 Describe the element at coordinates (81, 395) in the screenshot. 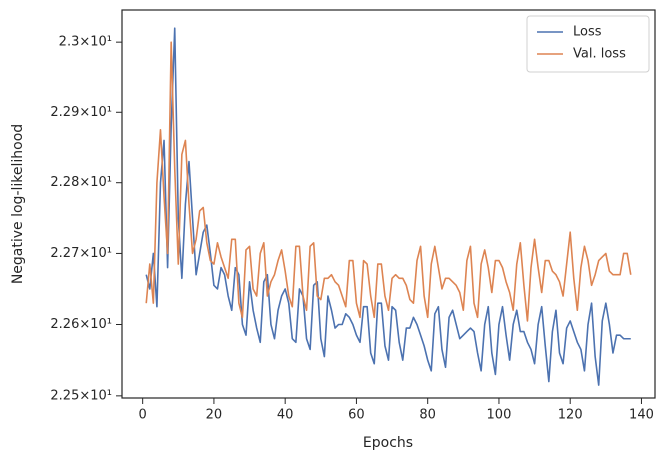

I see `y-tick-label: 2.25×10¹` at that location.